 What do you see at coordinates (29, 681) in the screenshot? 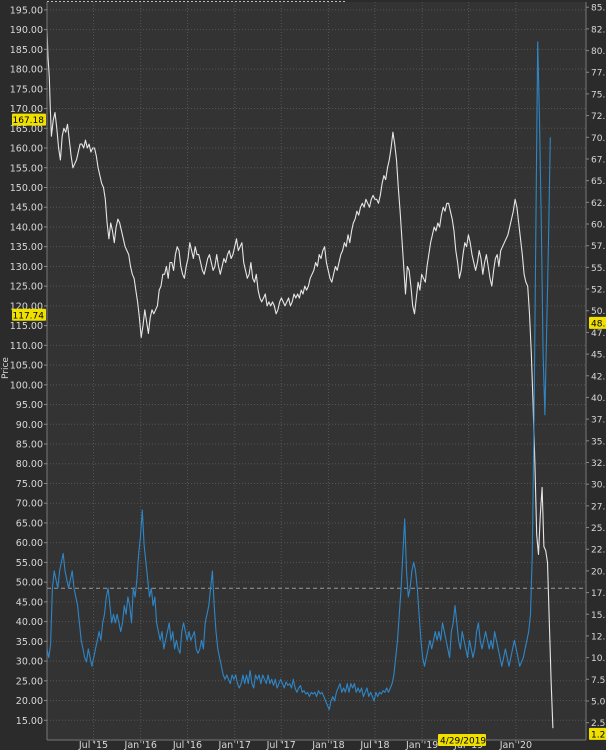
I see `left-tick-label: 25.00` at bounding box center [29, 681].